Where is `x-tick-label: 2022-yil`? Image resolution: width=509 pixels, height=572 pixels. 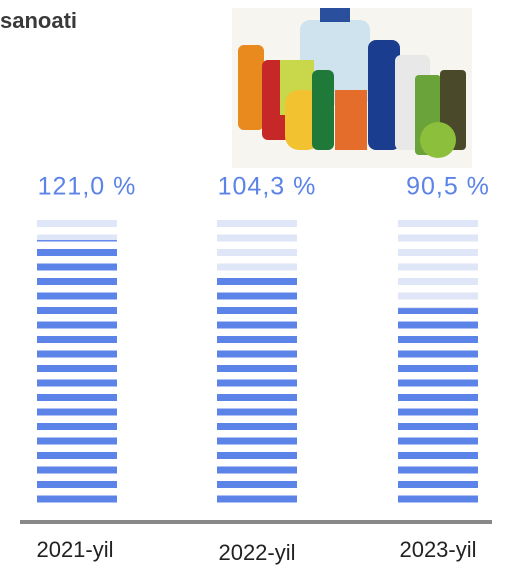
x-tick-label: 2022-yil is located at coordinates (256, 552).